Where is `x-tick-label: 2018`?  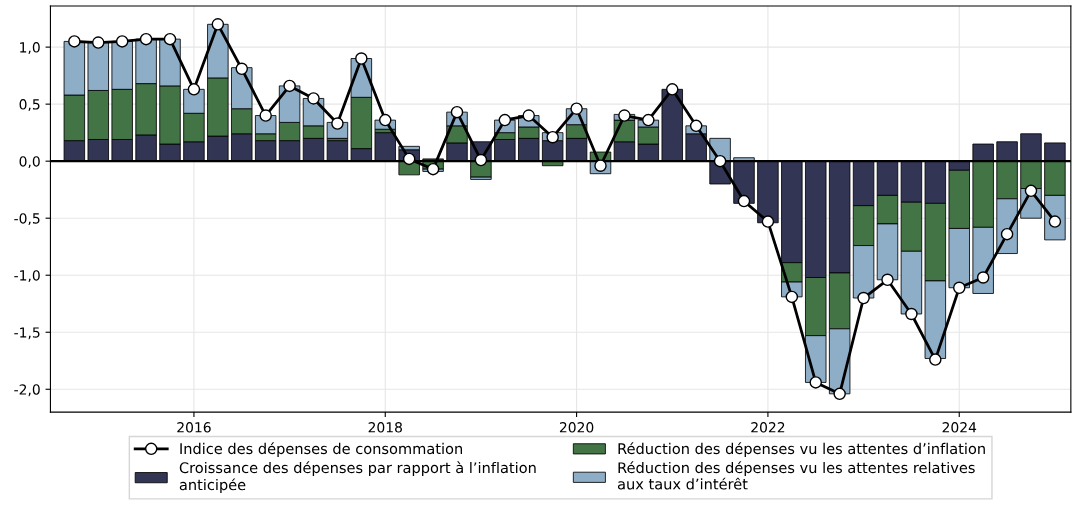 x-tick-label: 2018 is located at coordinates (385, 427).